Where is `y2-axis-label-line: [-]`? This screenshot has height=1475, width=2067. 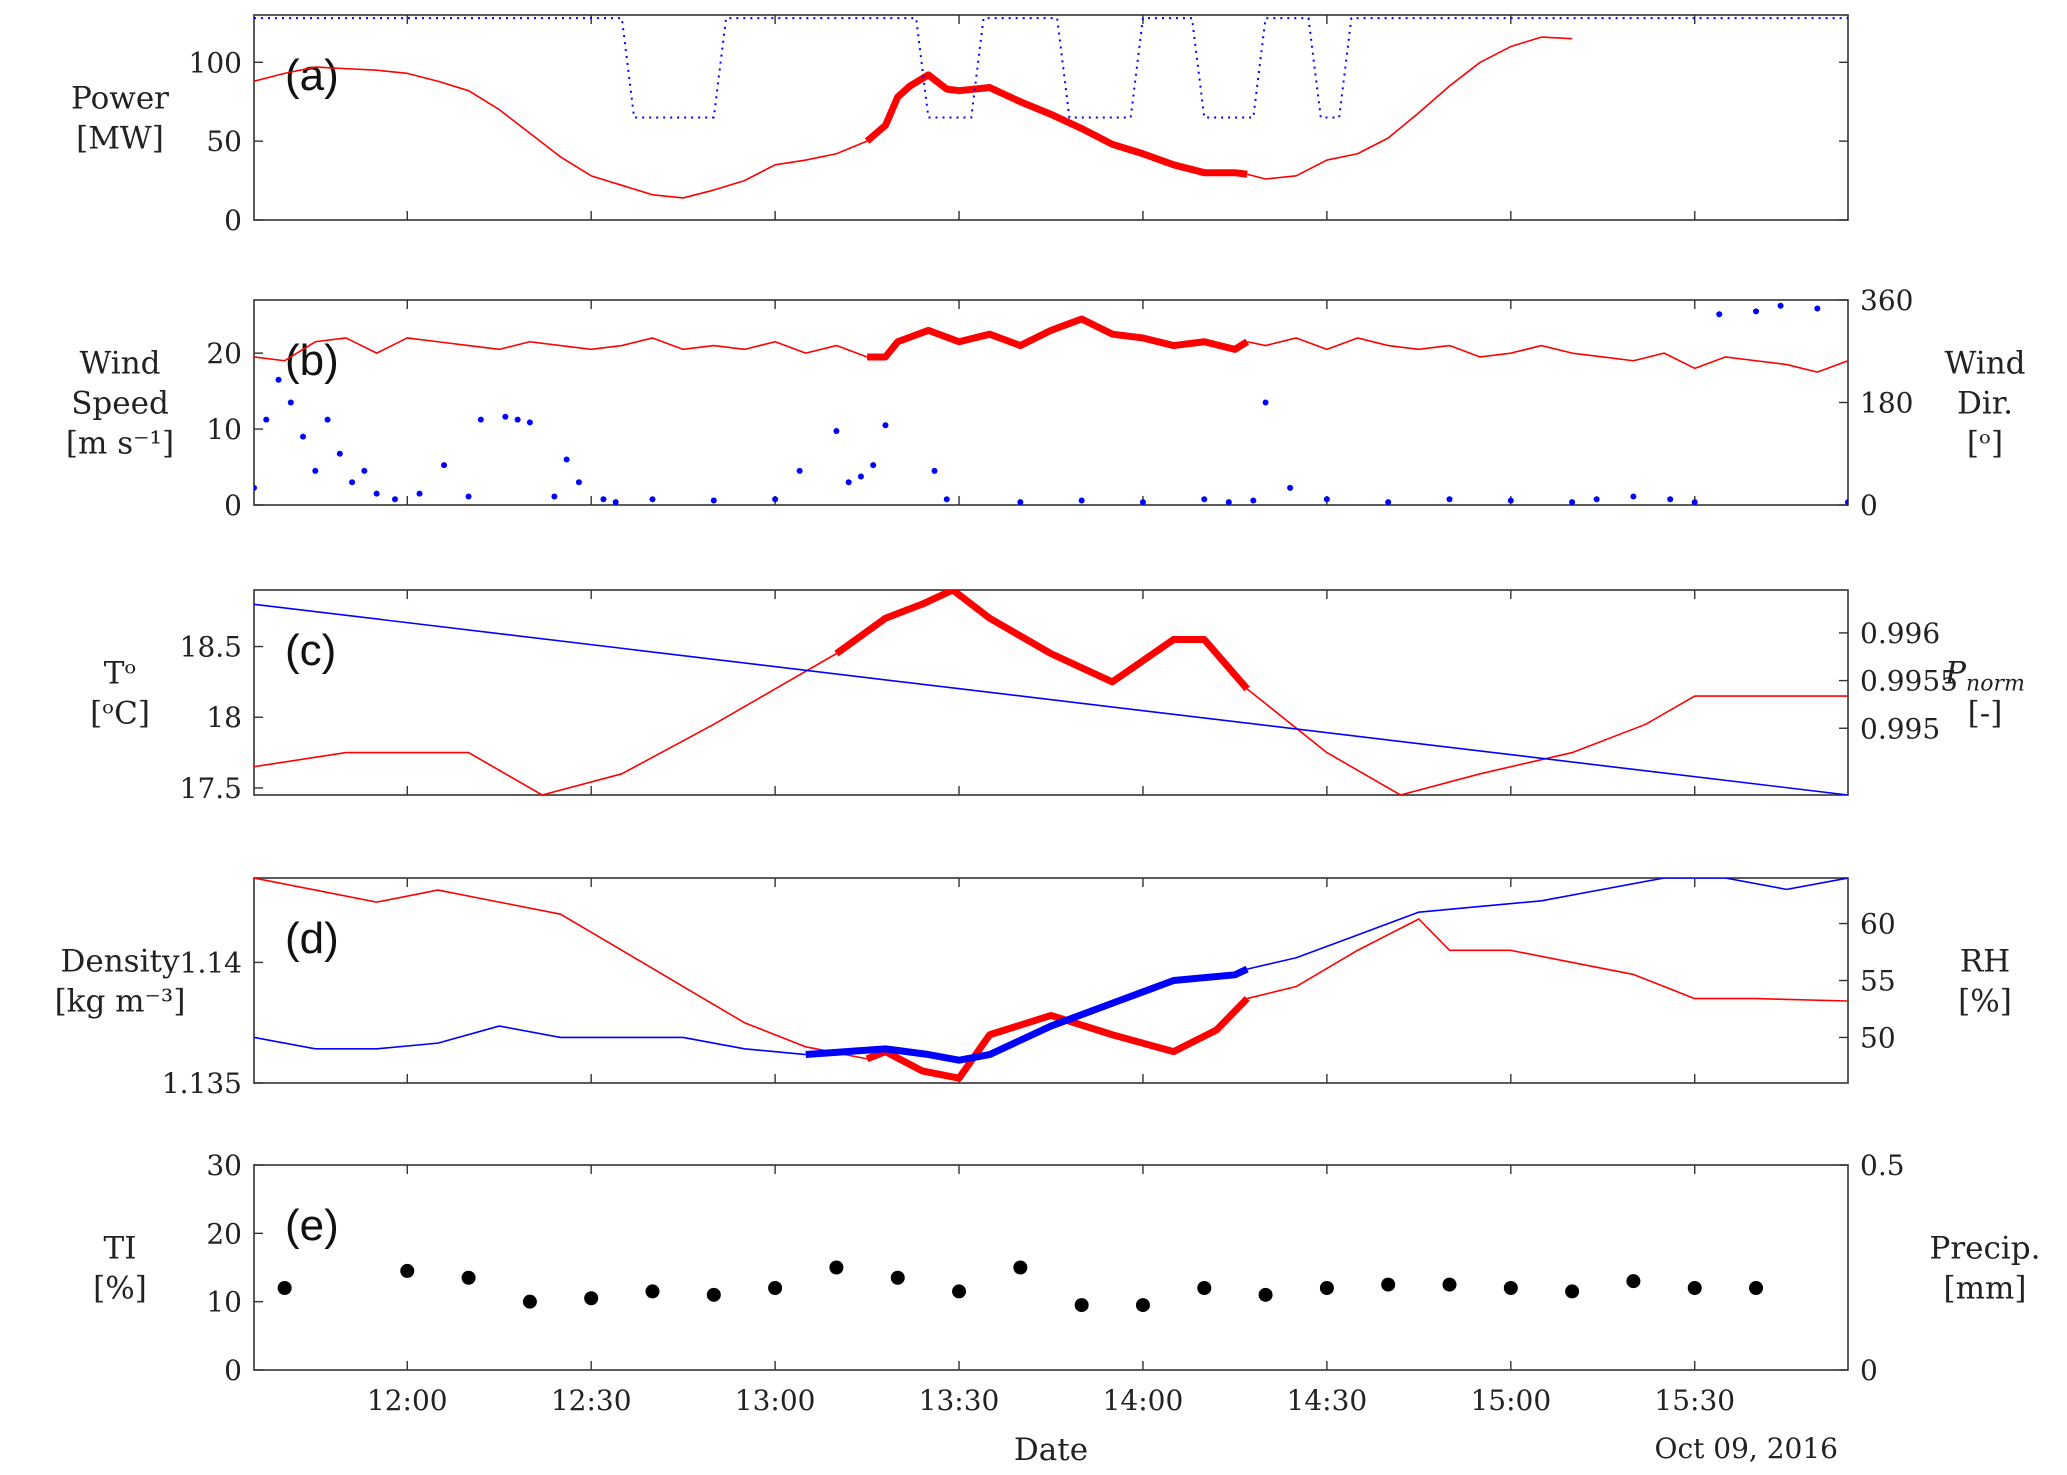 y2-axis-label-line: [-] is located at coordinates (1985, 714).